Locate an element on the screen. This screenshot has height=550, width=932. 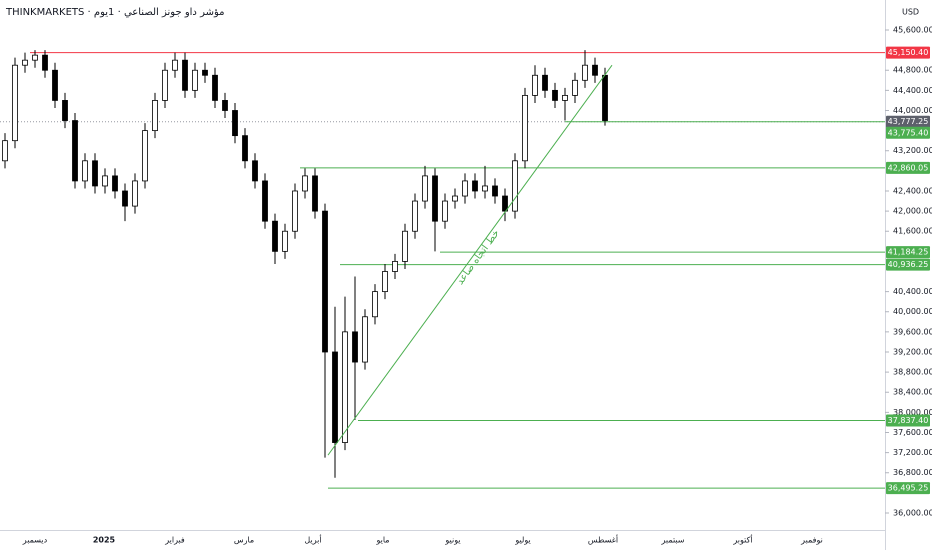
x-tick-label: أكتوبر is located at coordinates (742, 540).